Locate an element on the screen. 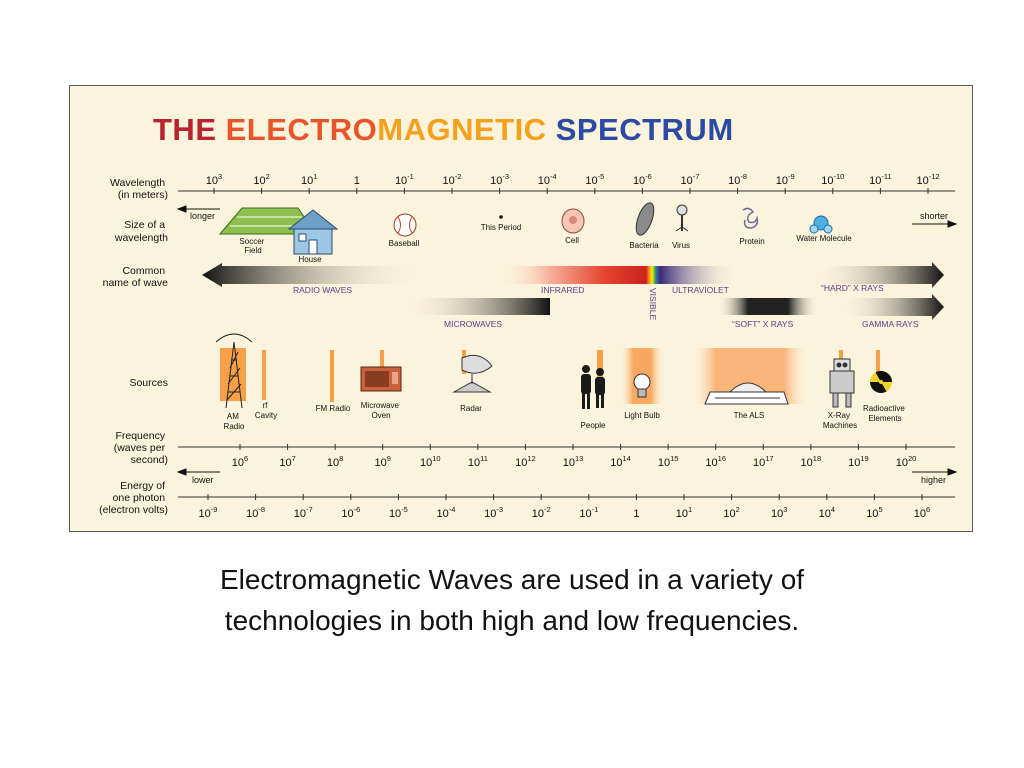  size-label-soccer-field: Soccer Field is located at coordinates (252, 246).